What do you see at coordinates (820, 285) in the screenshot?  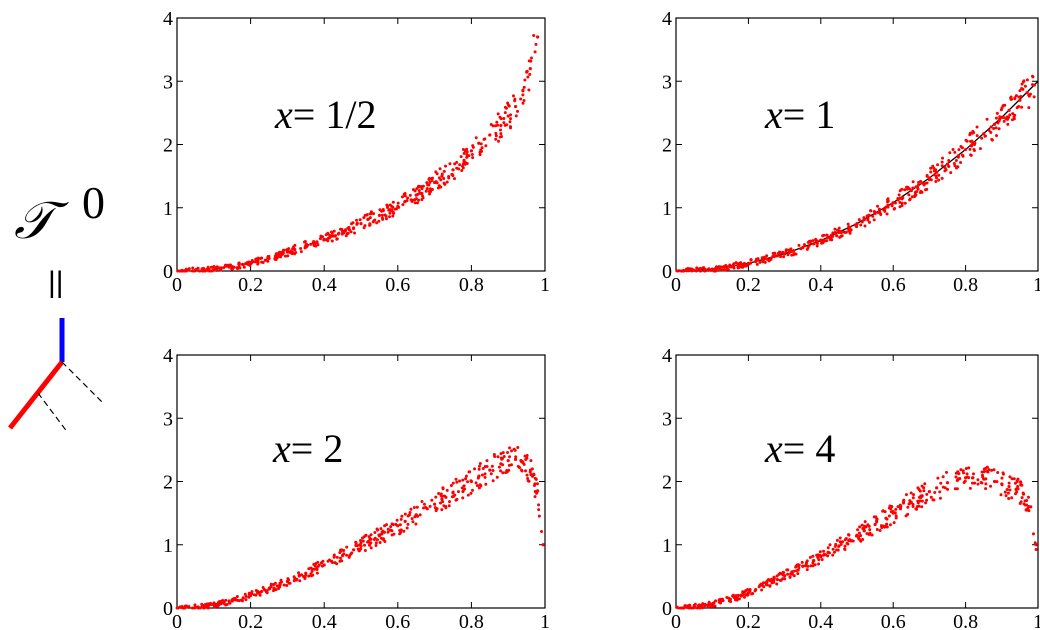 I see `x-tick-label: 0.4` at bounding box center [820, 285].